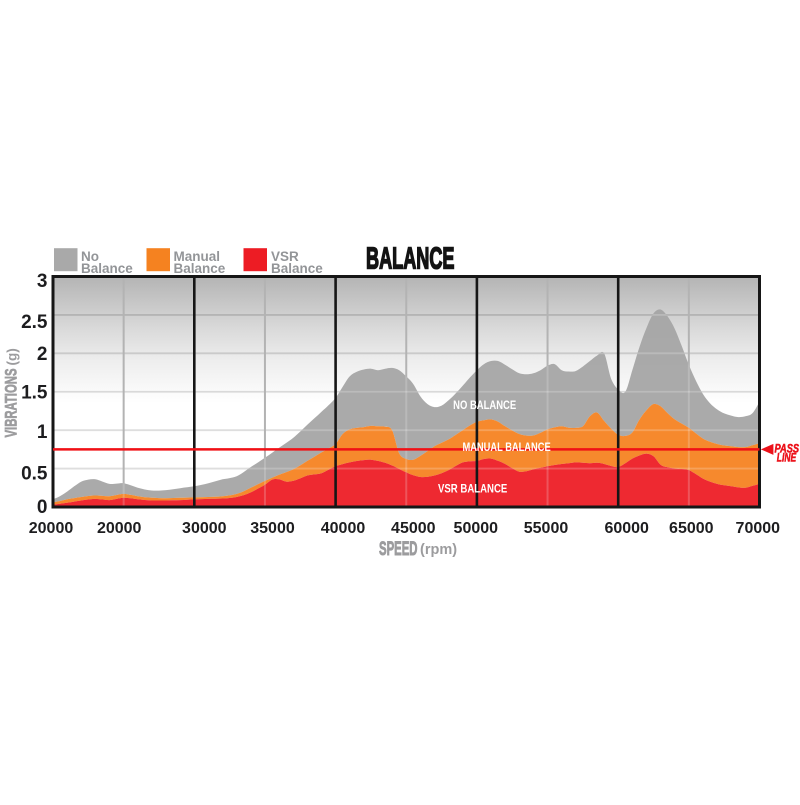 The width and height of the screenshot is (800, 805). What do you see at coordinates (767, 449) in the screenshot?
I see `pass-line-arrow-icon` at bounding box center [767, 449].